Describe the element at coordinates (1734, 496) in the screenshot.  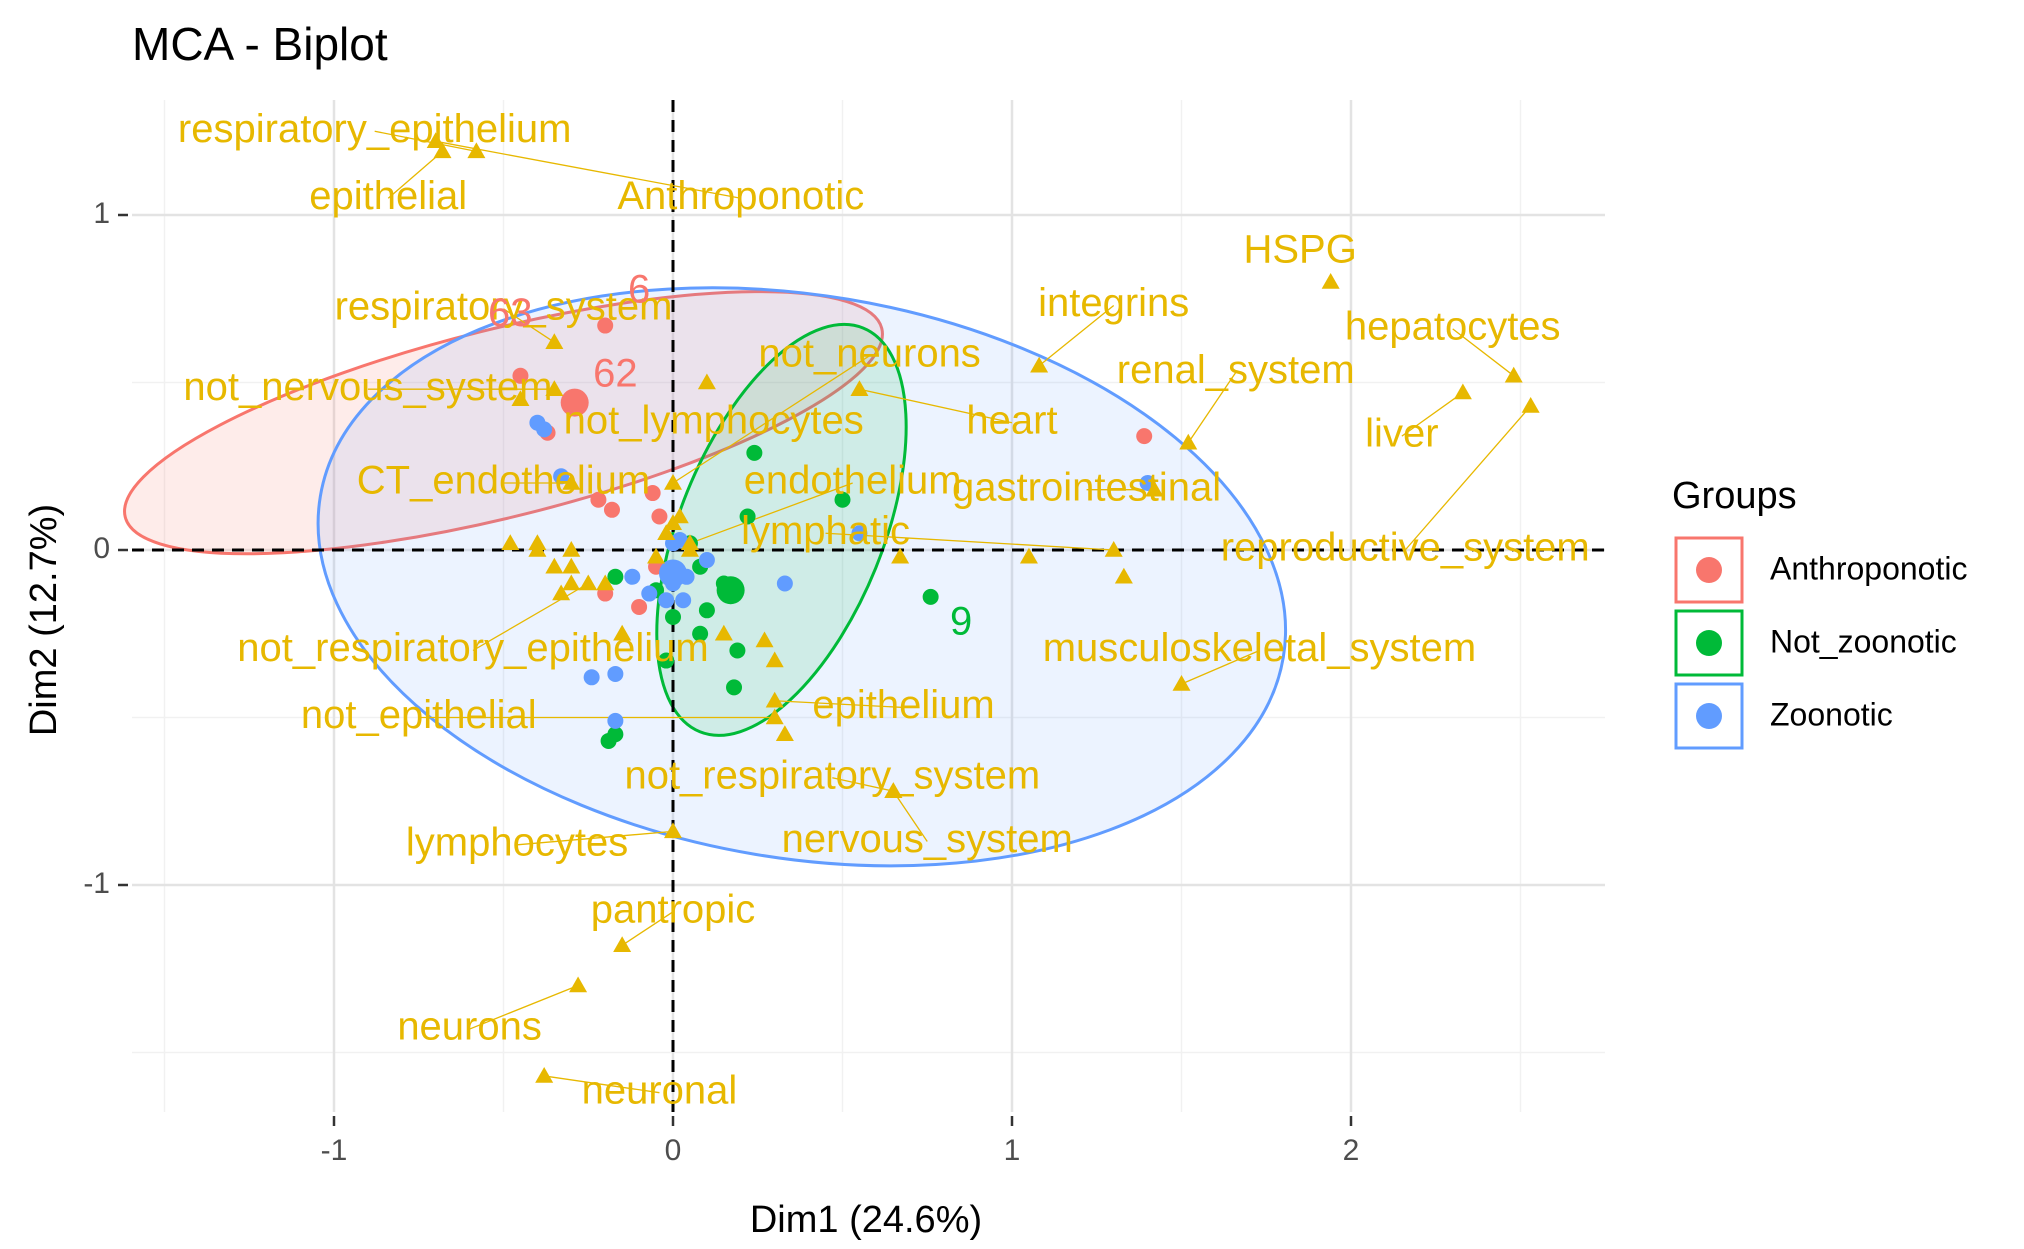
I see `legend-title: Groups` at that location.